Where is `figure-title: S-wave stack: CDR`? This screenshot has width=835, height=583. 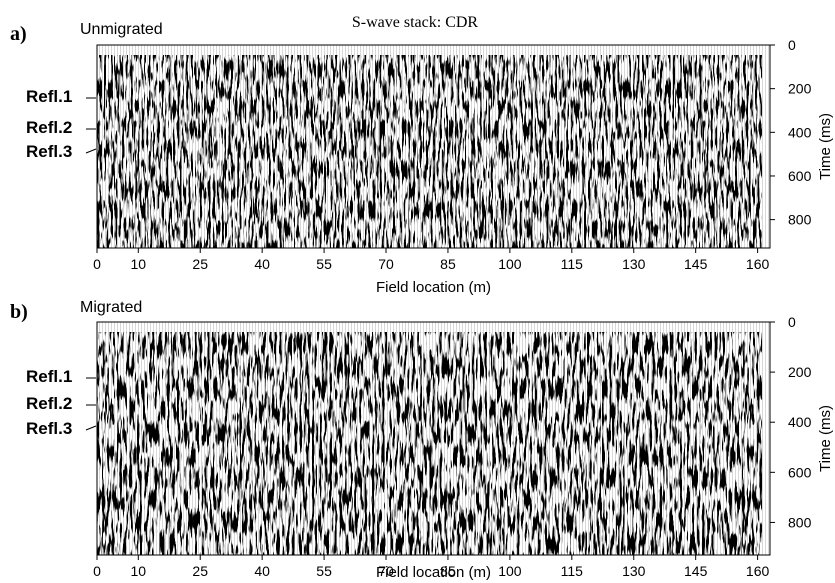
figure-title: S-wave stack: CDR is located at coordinates (415, 22).